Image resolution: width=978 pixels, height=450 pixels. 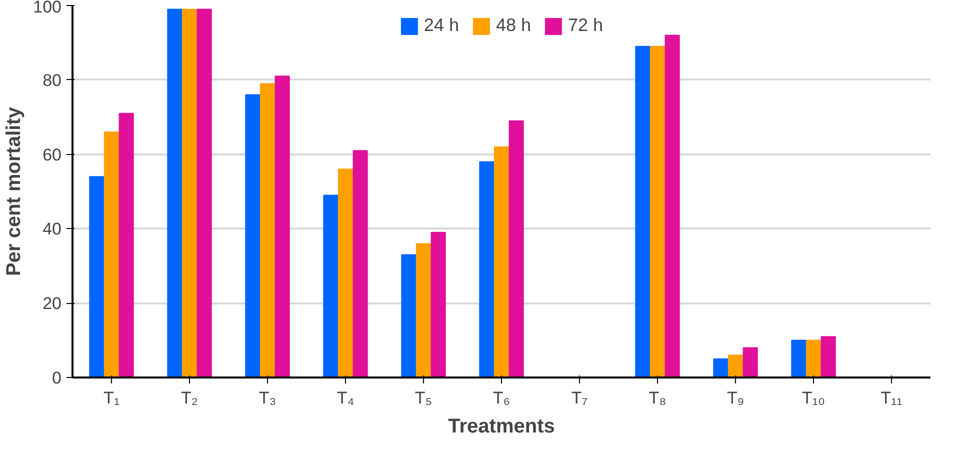 What do you see at coordinates (514, 25) in the screenshot?
I see `legend-label: 48 h` at bounding box center [514, 25].